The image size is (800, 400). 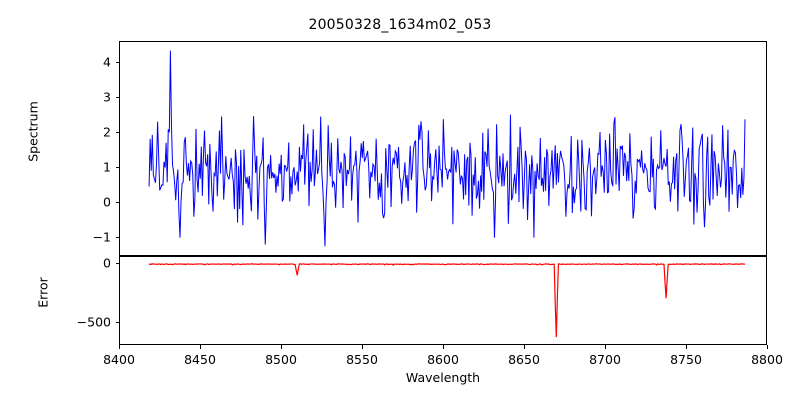 I want to click on x-axis-label: Wavelength, so click(x=443, y=377).